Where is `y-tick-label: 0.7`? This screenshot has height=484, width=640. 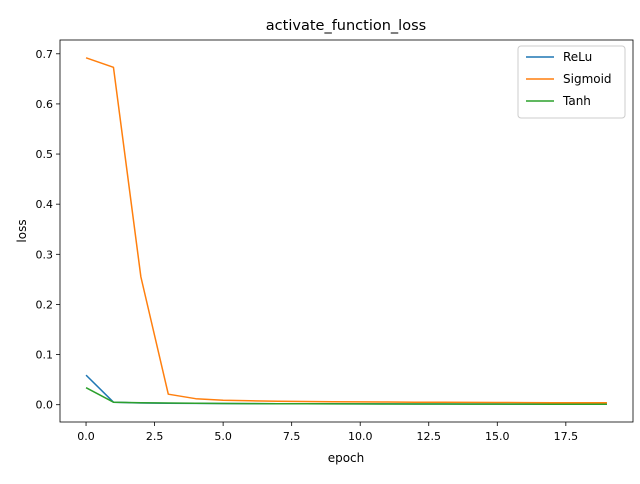 y-tick-label: 0.7 is located at coordinates (45, 54).